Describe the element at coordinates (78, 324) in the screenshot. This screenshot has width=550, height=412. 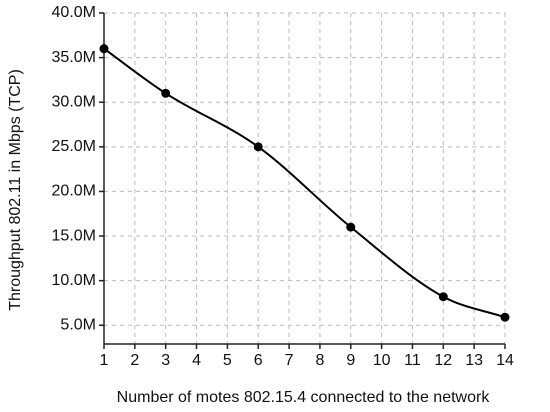
I see `y-tick-label: 5.0M` at that location.